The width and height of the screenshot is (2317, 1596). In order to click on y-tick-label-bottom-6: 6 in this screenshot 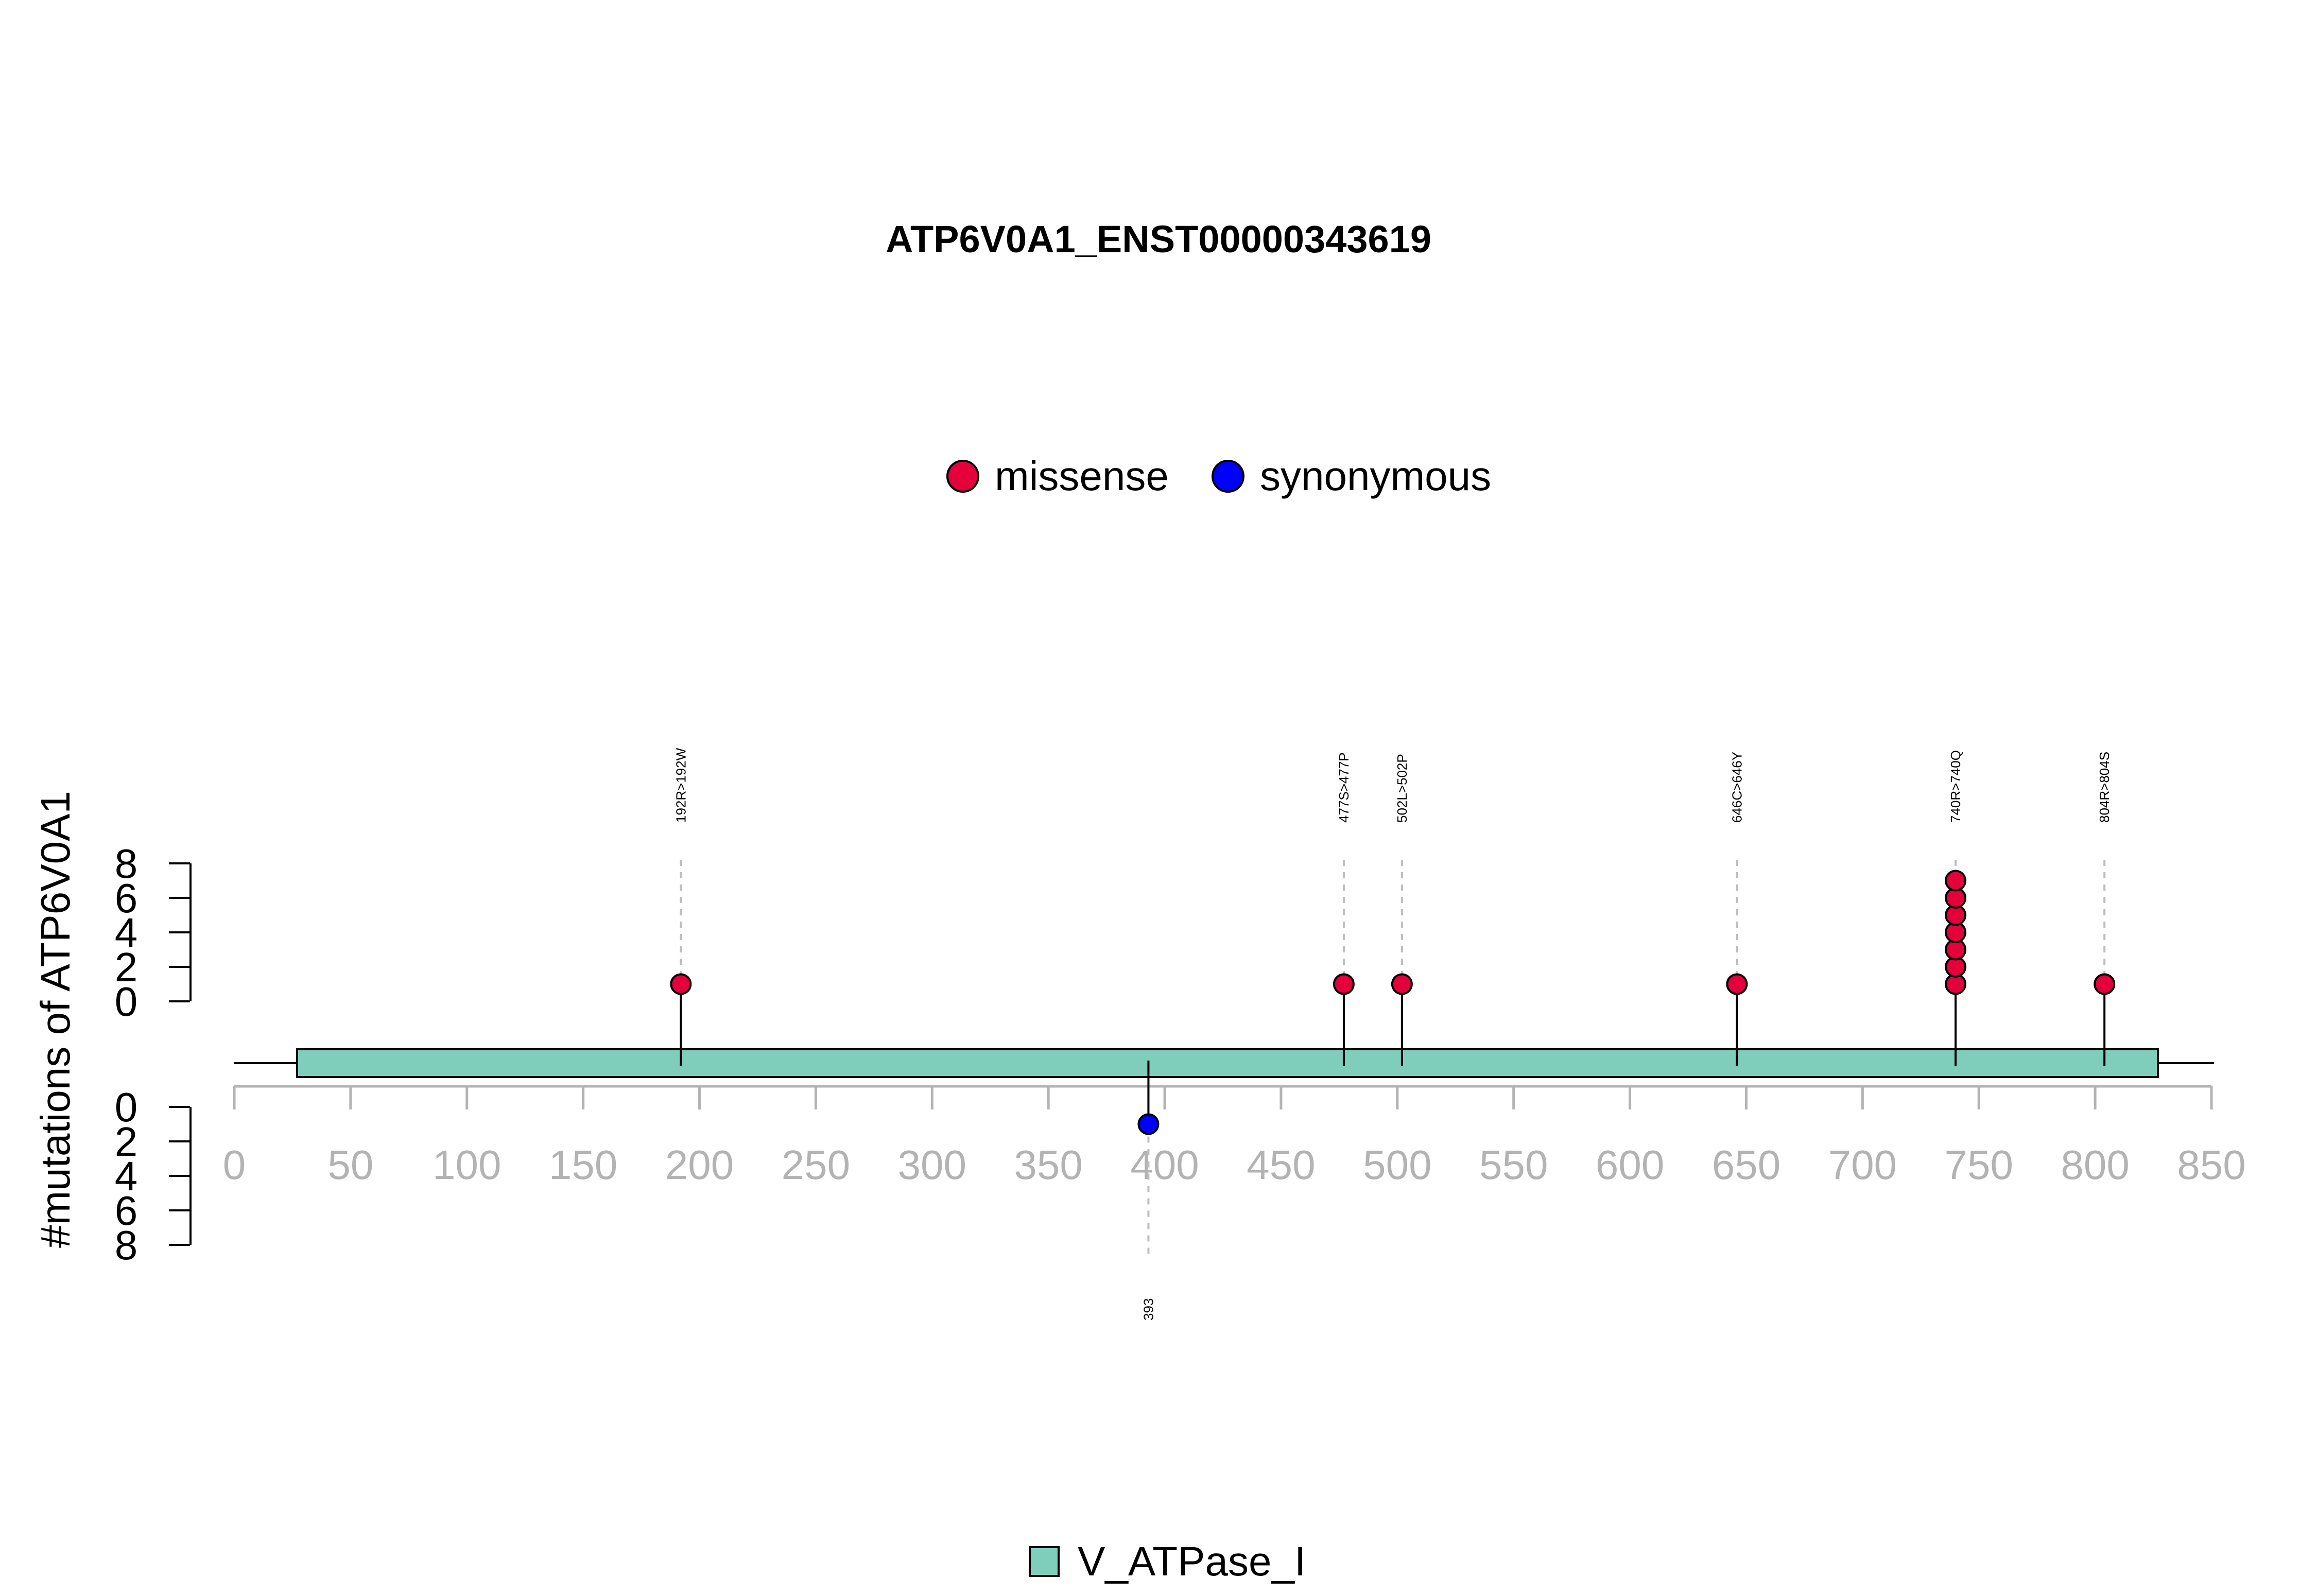, I will do `click(126, 1211)`.